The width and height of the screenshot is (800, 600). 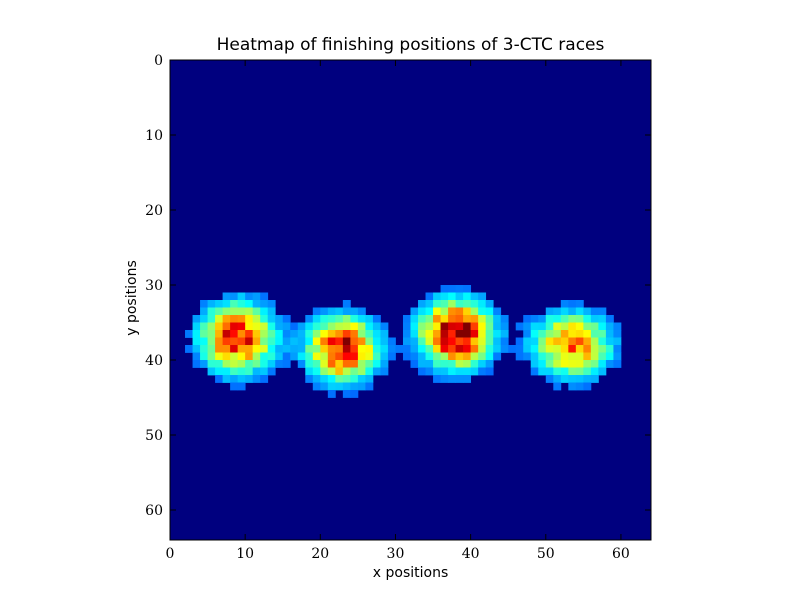 I want to click on y-tick-label: 0, so click(x=158, y=61).